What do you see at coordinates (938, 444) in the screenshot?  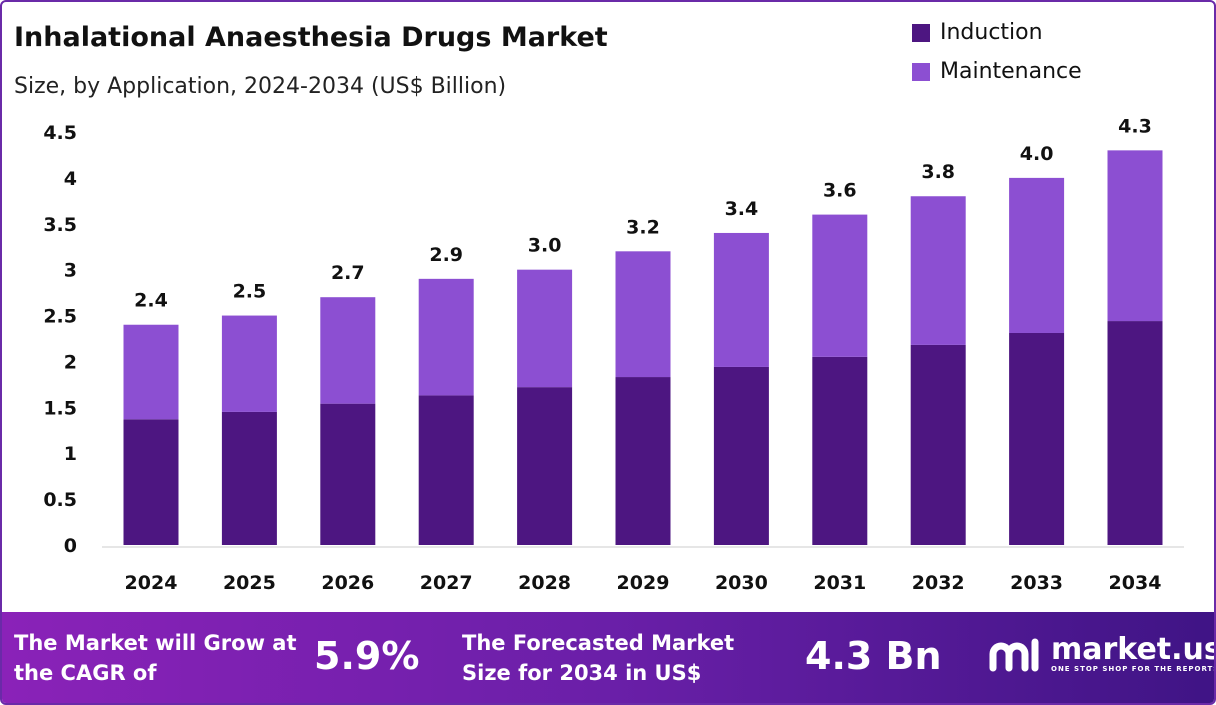 I see `bar-induction-2032` at bounding box center [938, 444].